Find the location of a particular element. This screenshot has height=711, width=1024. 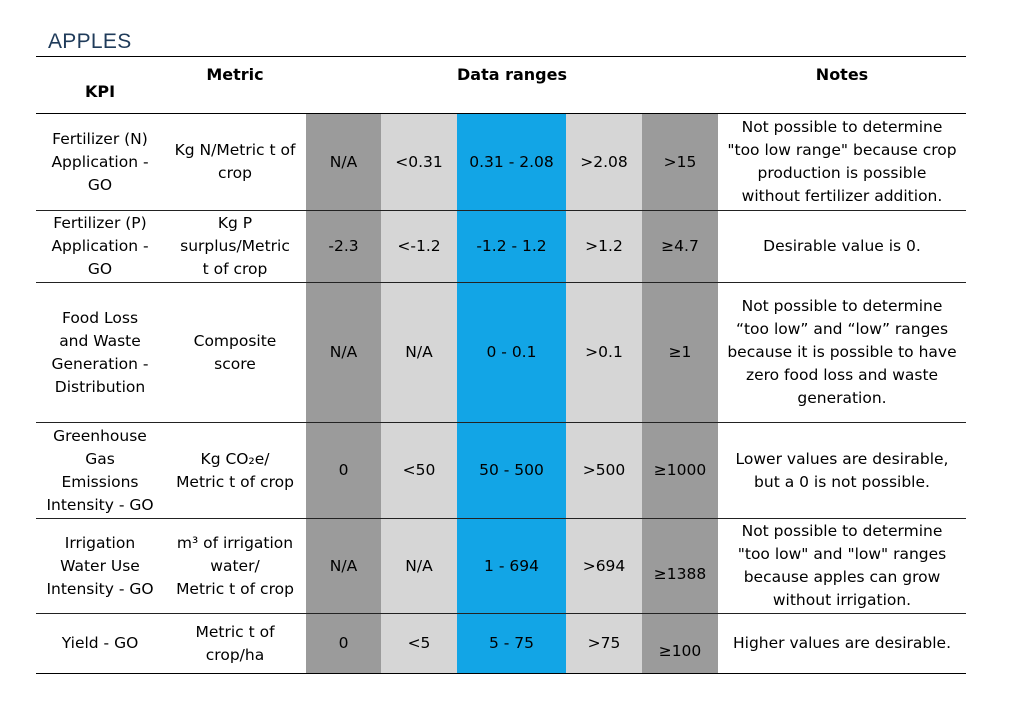

metric-line: crop/ha is located at coordinates (235, 654).